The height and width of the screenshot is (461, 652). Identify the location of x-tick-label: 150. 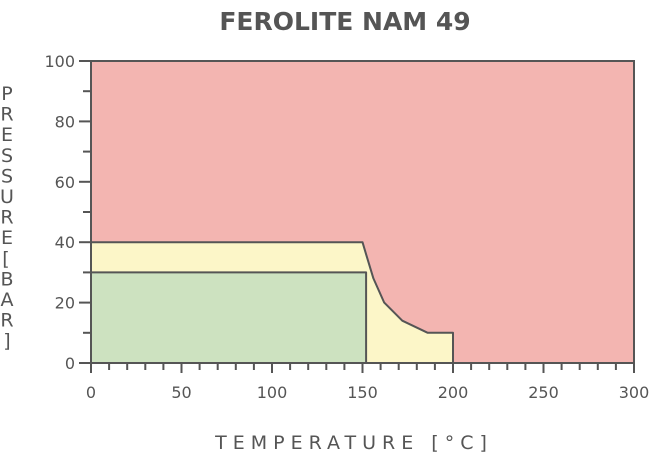
(362, 392).